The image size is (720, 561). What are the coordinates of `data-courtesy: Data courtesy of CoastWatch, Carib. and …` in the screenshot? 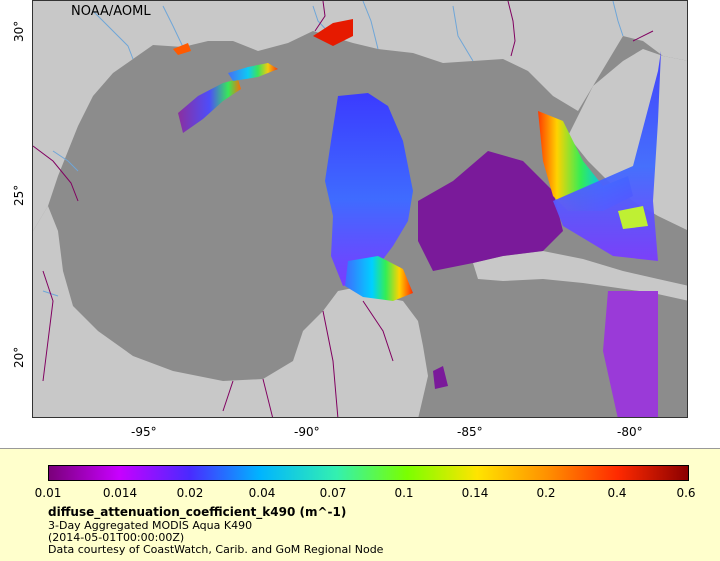 It's located at (216, 549).